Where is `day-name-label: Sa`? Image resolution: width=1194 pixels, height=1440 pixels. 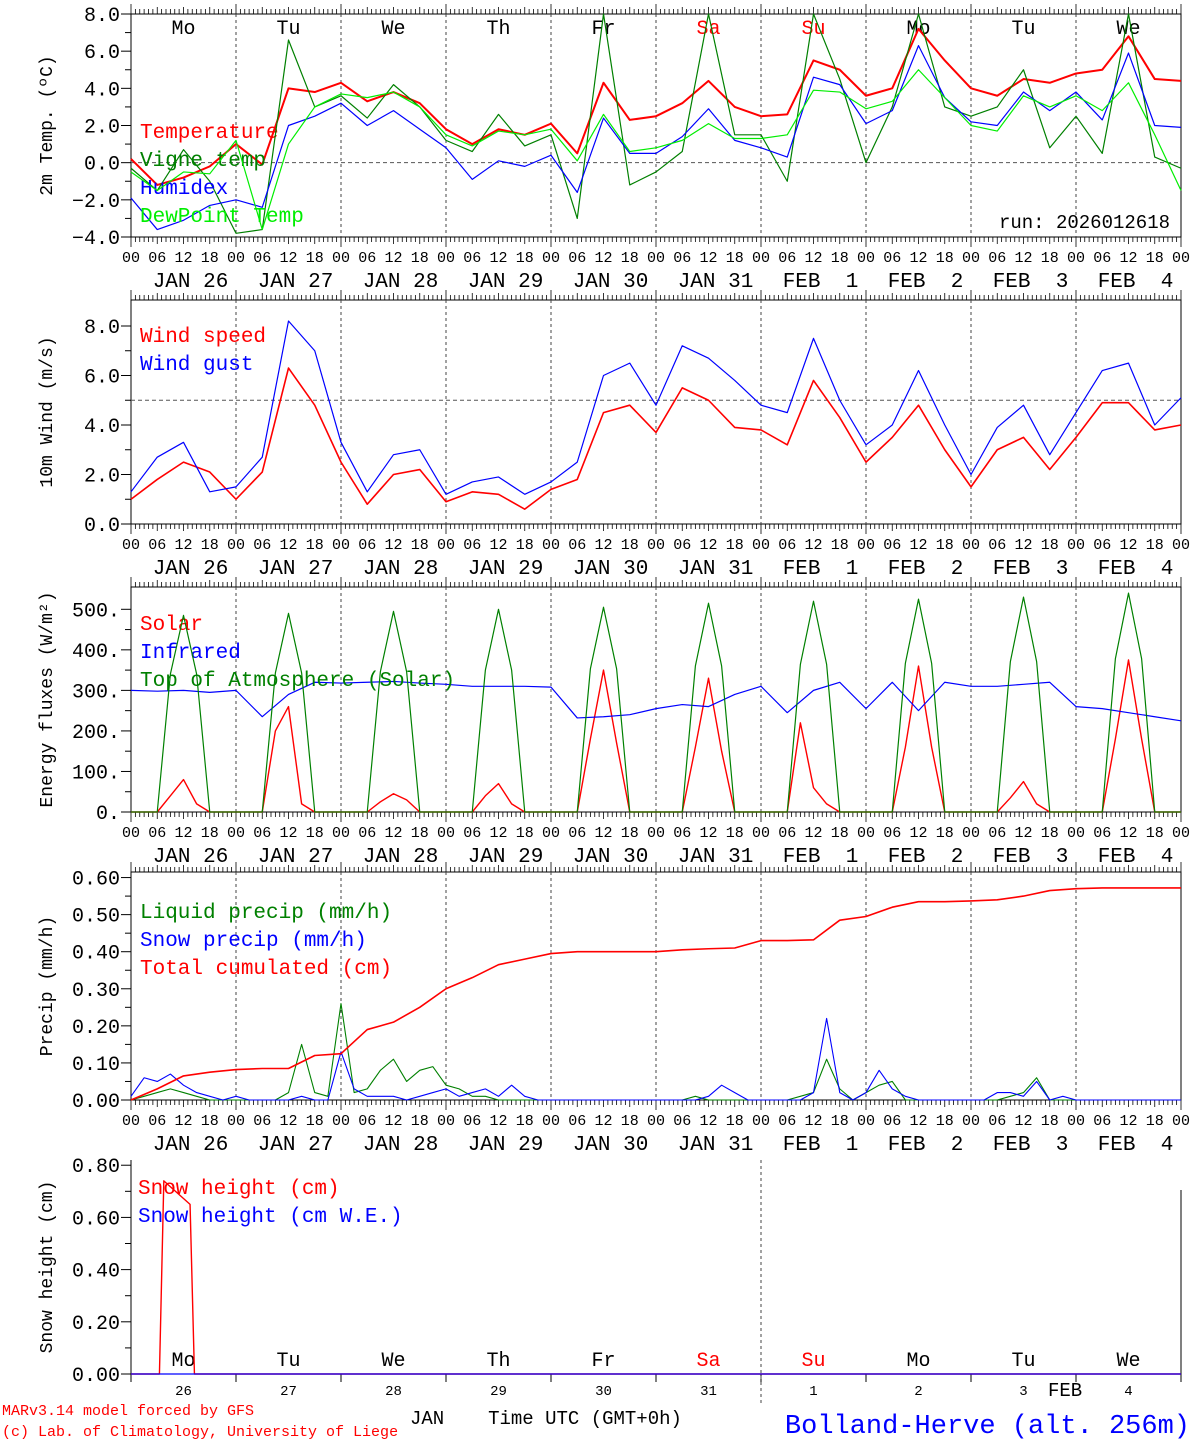
day-name-label: Sa is located at coordinates (708, 1361).